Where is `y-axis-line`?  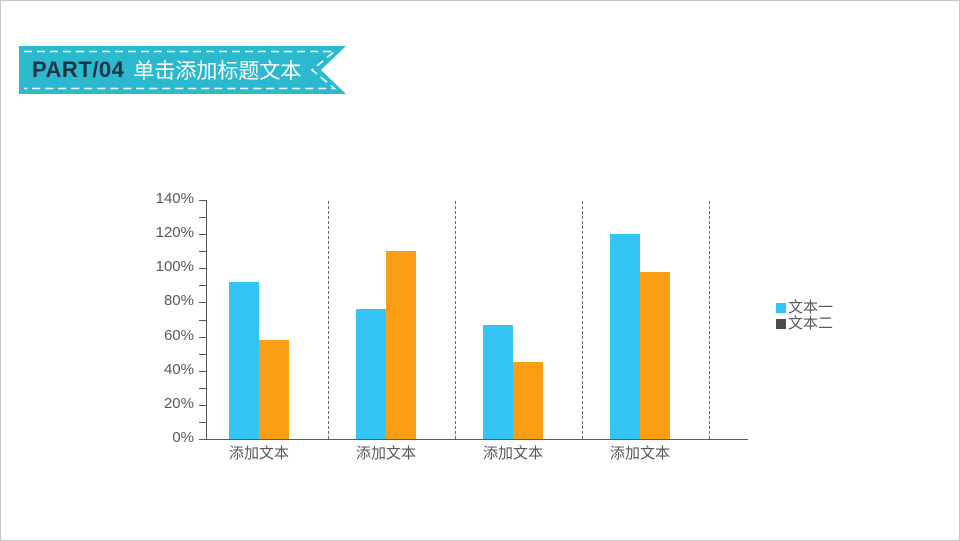
y-axis-line is located at coordinates (206, 320).